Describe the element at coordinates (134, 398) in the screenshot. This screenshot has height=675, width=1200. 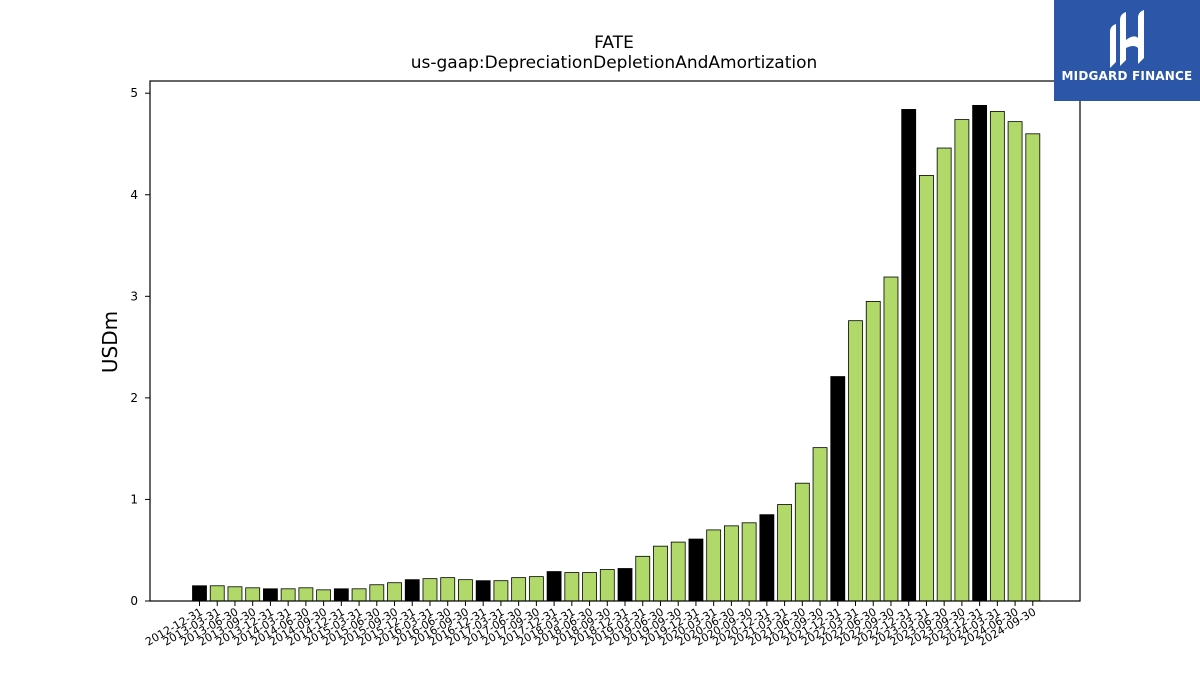
I see `y-tick-label: 2` at that location.